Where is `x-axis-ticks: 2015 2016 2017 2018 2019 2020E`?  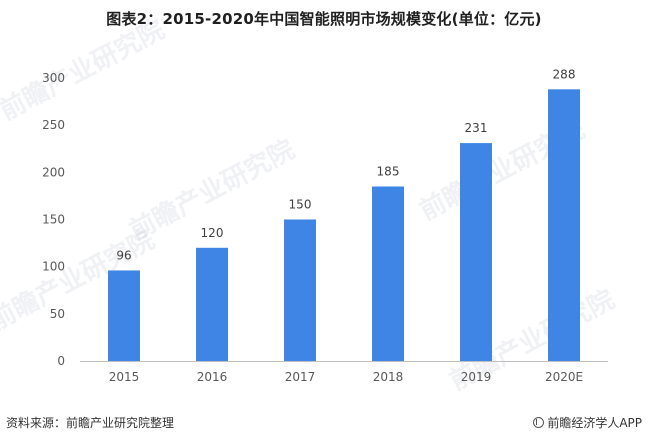
x-axis-ticks: 2015 2016 2017 2018 2019 2020E is located at coordinates (346, 377).